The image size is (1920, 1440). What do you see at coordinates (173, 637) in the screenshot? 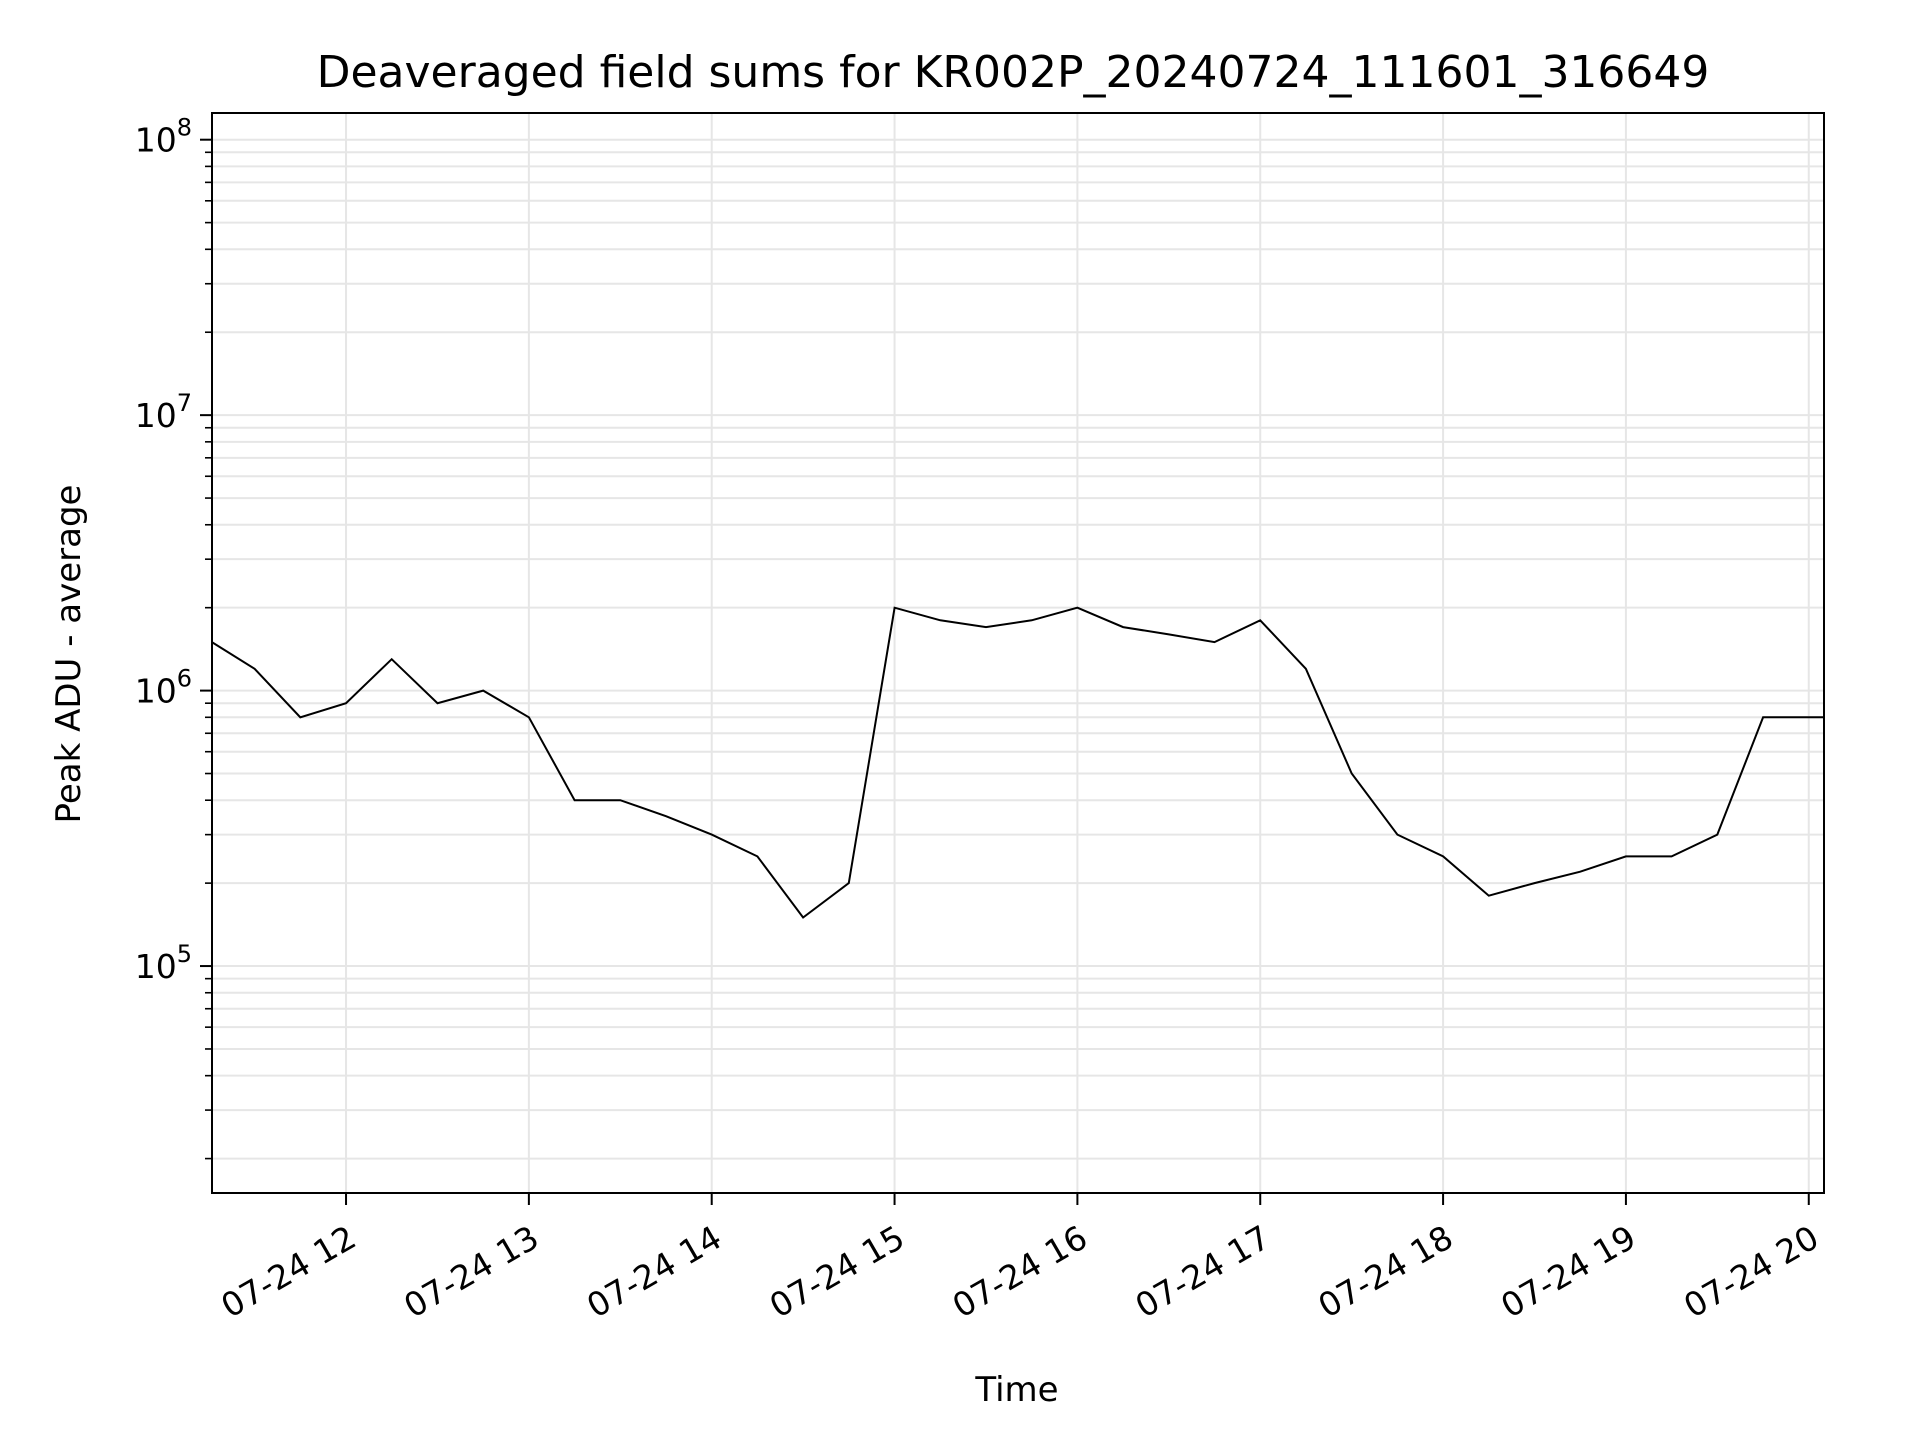
I see `y-axis: 10⁵ 10⁶ 10⁷ 10⁸` at bounding box center [173, 637].